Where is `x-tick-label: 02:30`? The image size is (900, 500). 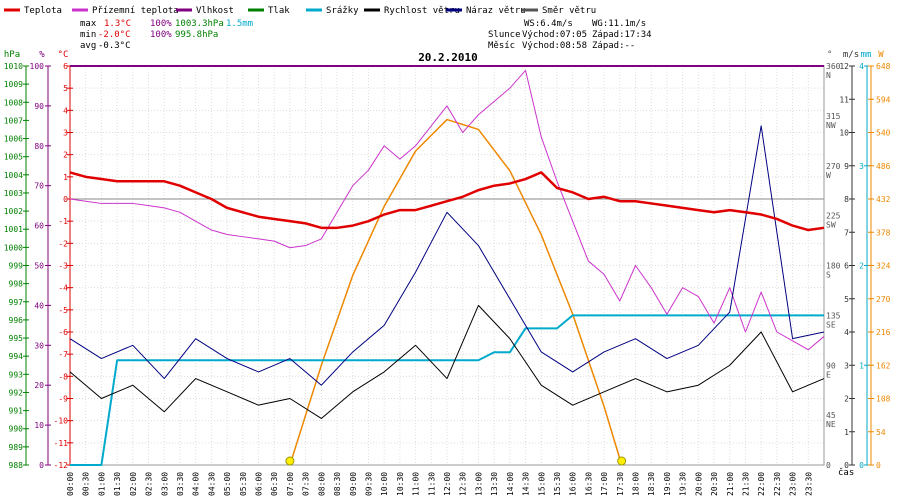
x-tick-label: 02:30 is located at coordinates (149, 484).